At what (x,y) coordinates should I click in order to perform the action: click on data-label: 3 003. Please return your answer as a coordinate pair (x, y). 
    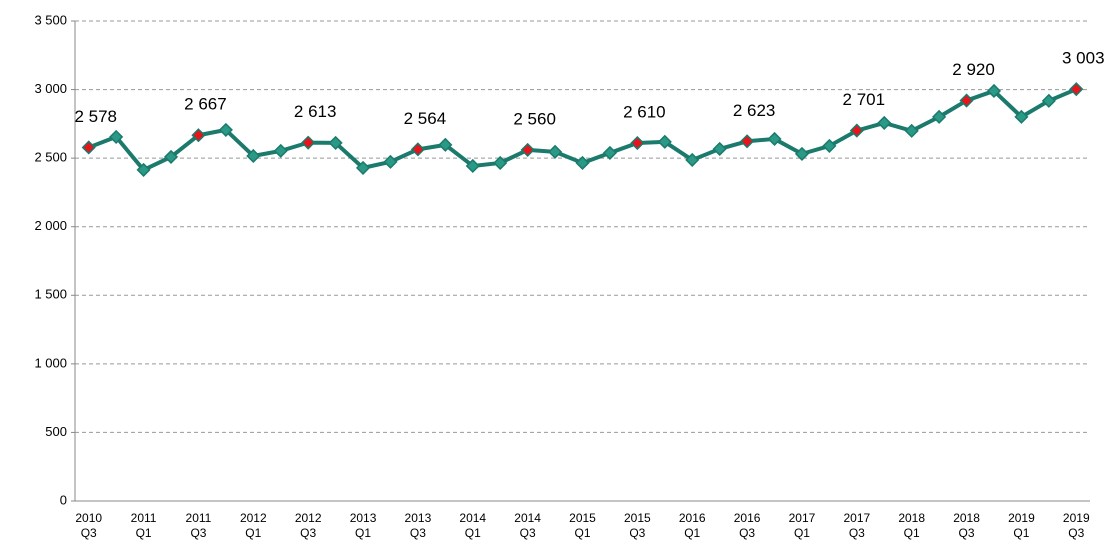
    Looking at the image, I should click on (1083, 58).